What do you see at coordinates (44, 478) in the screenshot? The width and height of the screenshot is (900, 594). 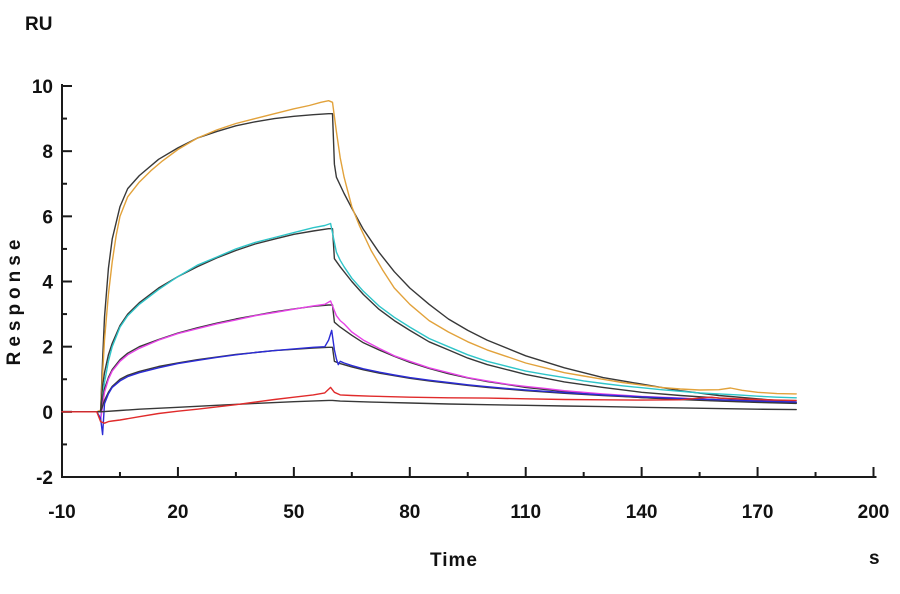 I see `y-tick-label: -2` at bounding box center [44, 478].